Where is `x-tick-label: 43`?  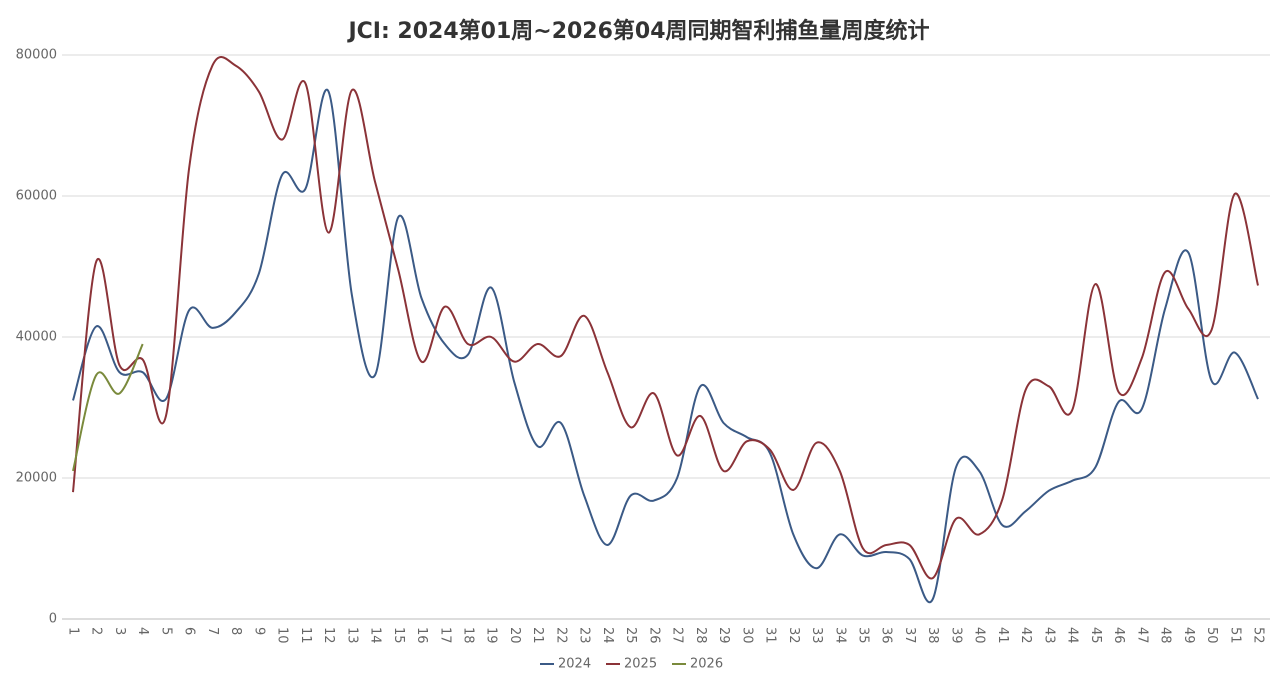
x-tick-label: 43 is located at coordinates (1048, 635).